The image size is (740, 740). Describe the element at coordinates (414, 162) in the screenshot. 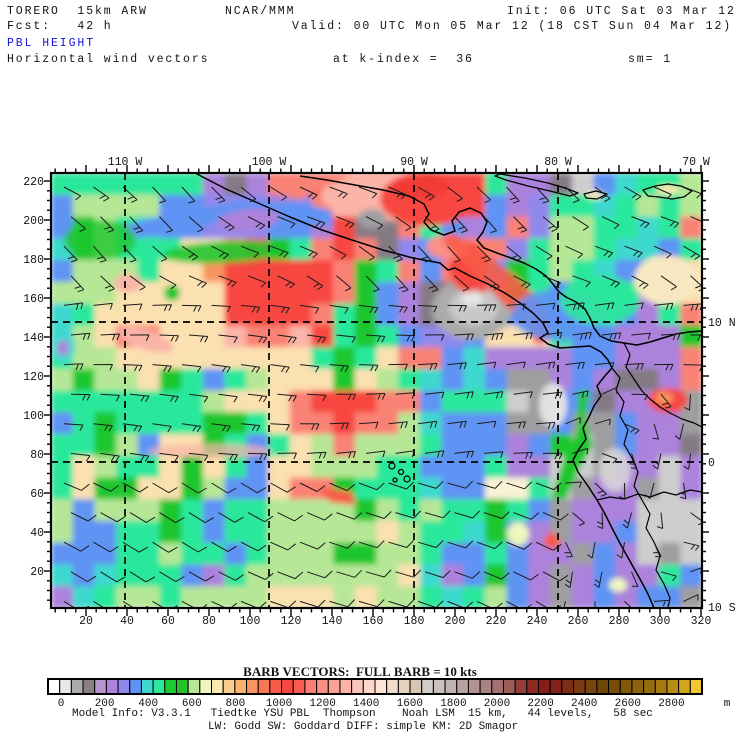

I see `svg-text: 90 W` at that location.